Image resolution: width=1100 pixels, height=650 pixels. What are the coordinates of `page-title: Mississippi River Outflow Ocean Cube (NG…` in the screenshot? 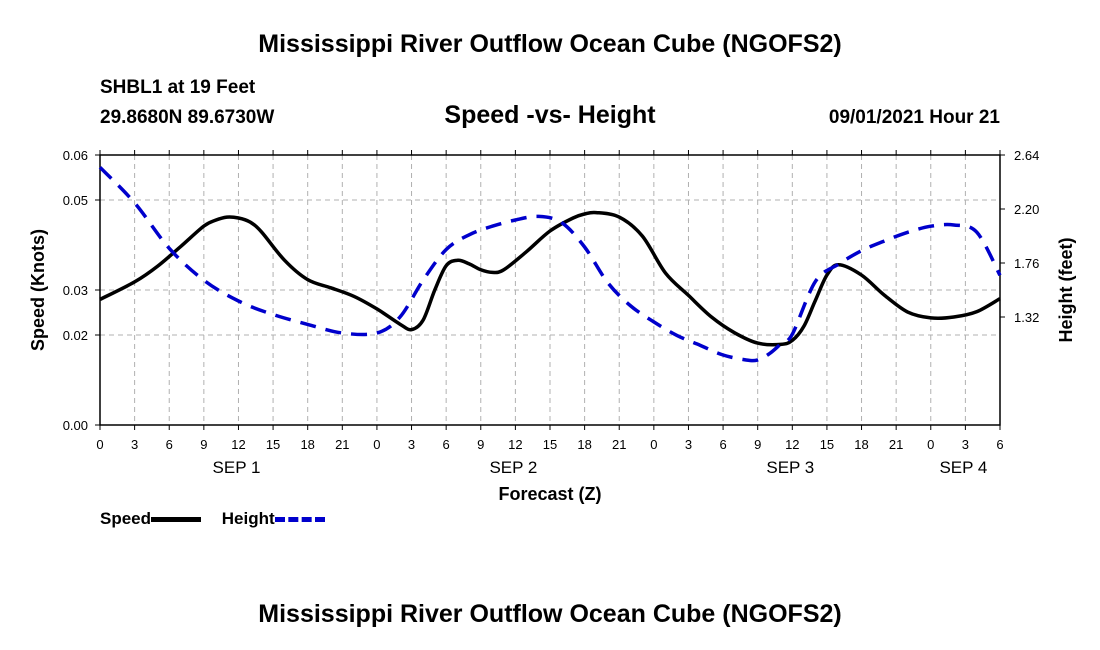 It's located at (550, 44).